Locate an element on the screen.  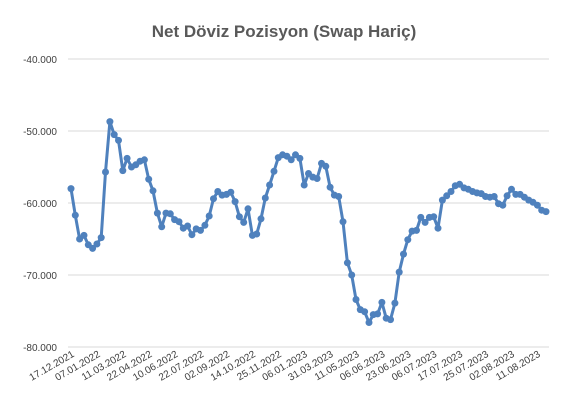
y-axis-tick-labels: -40.000 -50.000 -60.000 -70.000 -80.000 is located at coordinates (40, 204).